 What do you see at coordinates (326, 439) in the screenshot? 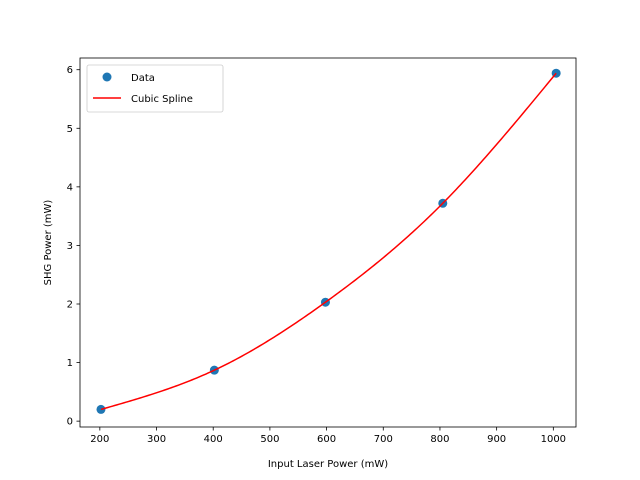
I see `x-tick-label-600: 600` at bounding box center [326, 439].